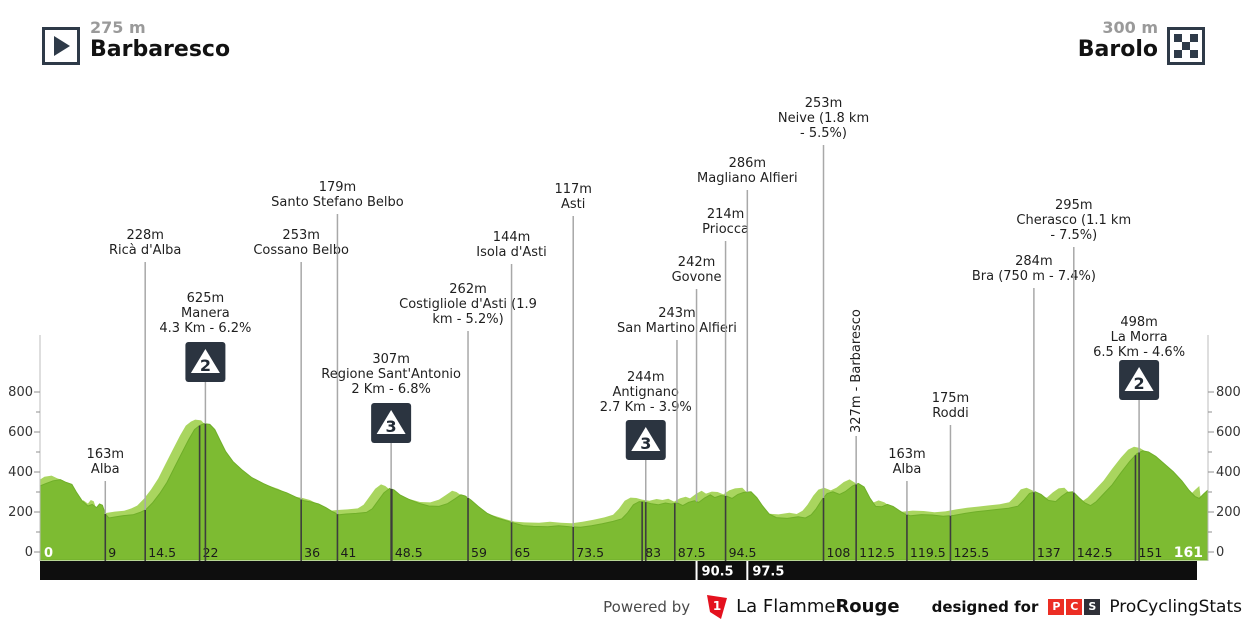 This screenshot has height=625, width=1250. I want to click on x-tick-label: 0, so click(48, 553).